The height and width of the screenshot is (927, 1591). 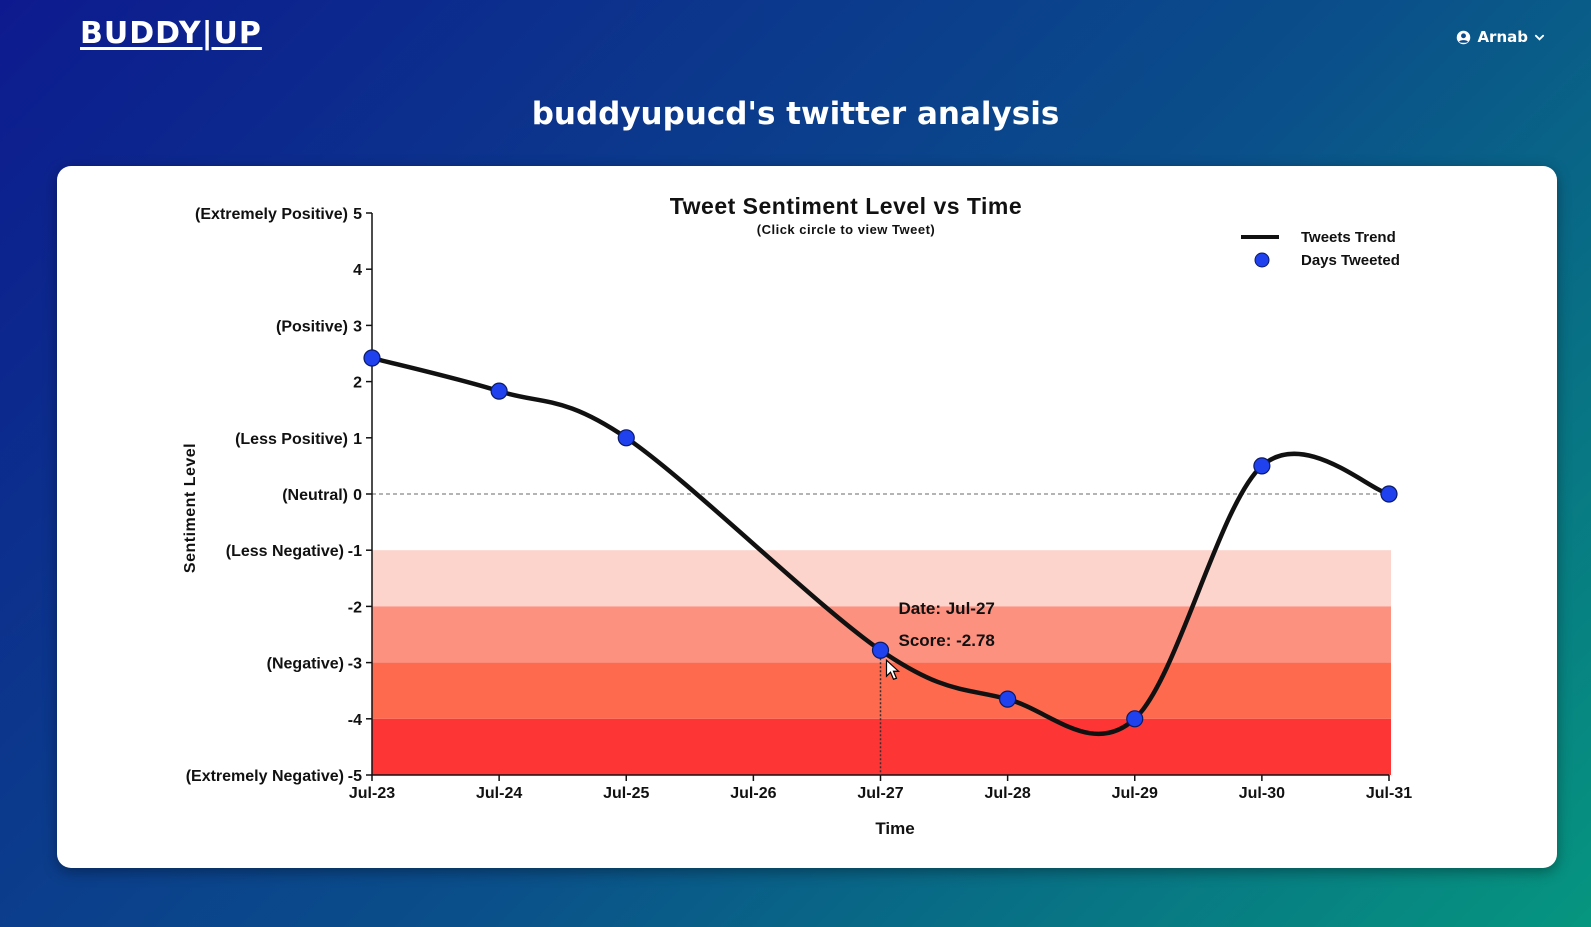 What do you see at coordinates (355, 776) in the screenshot?
I see `y-tick-label: -5` at bounding box center [355, 776].